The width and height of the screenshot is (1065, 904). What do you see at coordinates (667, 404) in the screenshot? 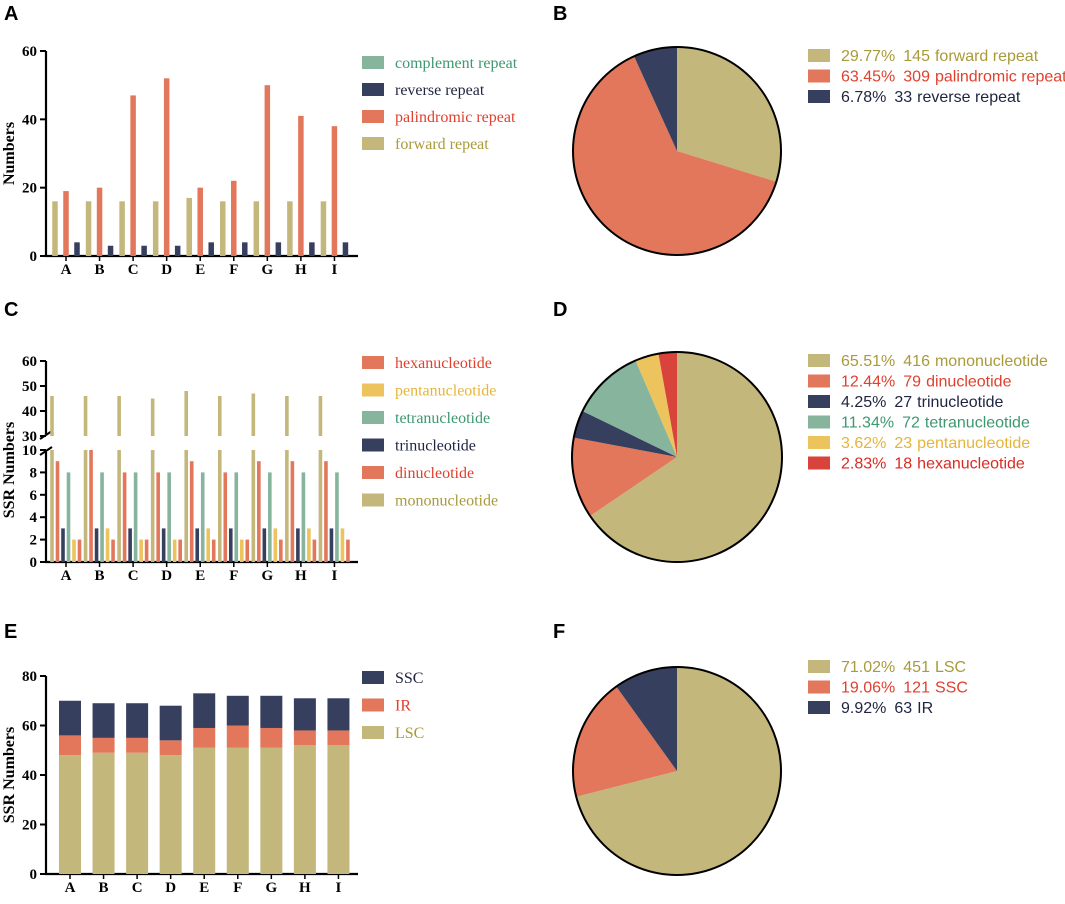
I see `panelD-pie-slice-hexanucleotide` at bounding box center [667, 404].